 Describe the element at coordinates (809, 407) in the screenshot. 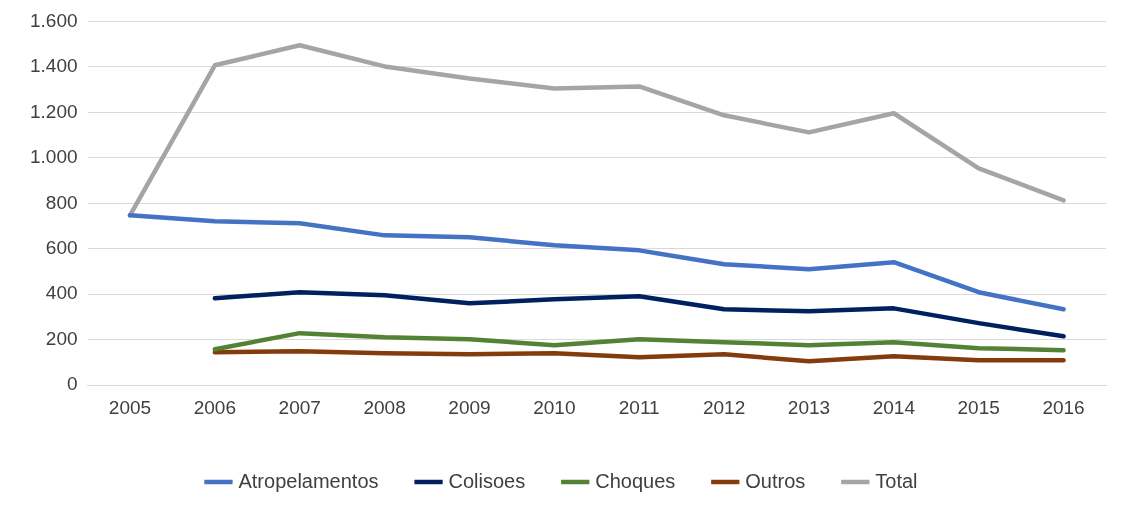

I see `x-tick-label: 2013` at that location.